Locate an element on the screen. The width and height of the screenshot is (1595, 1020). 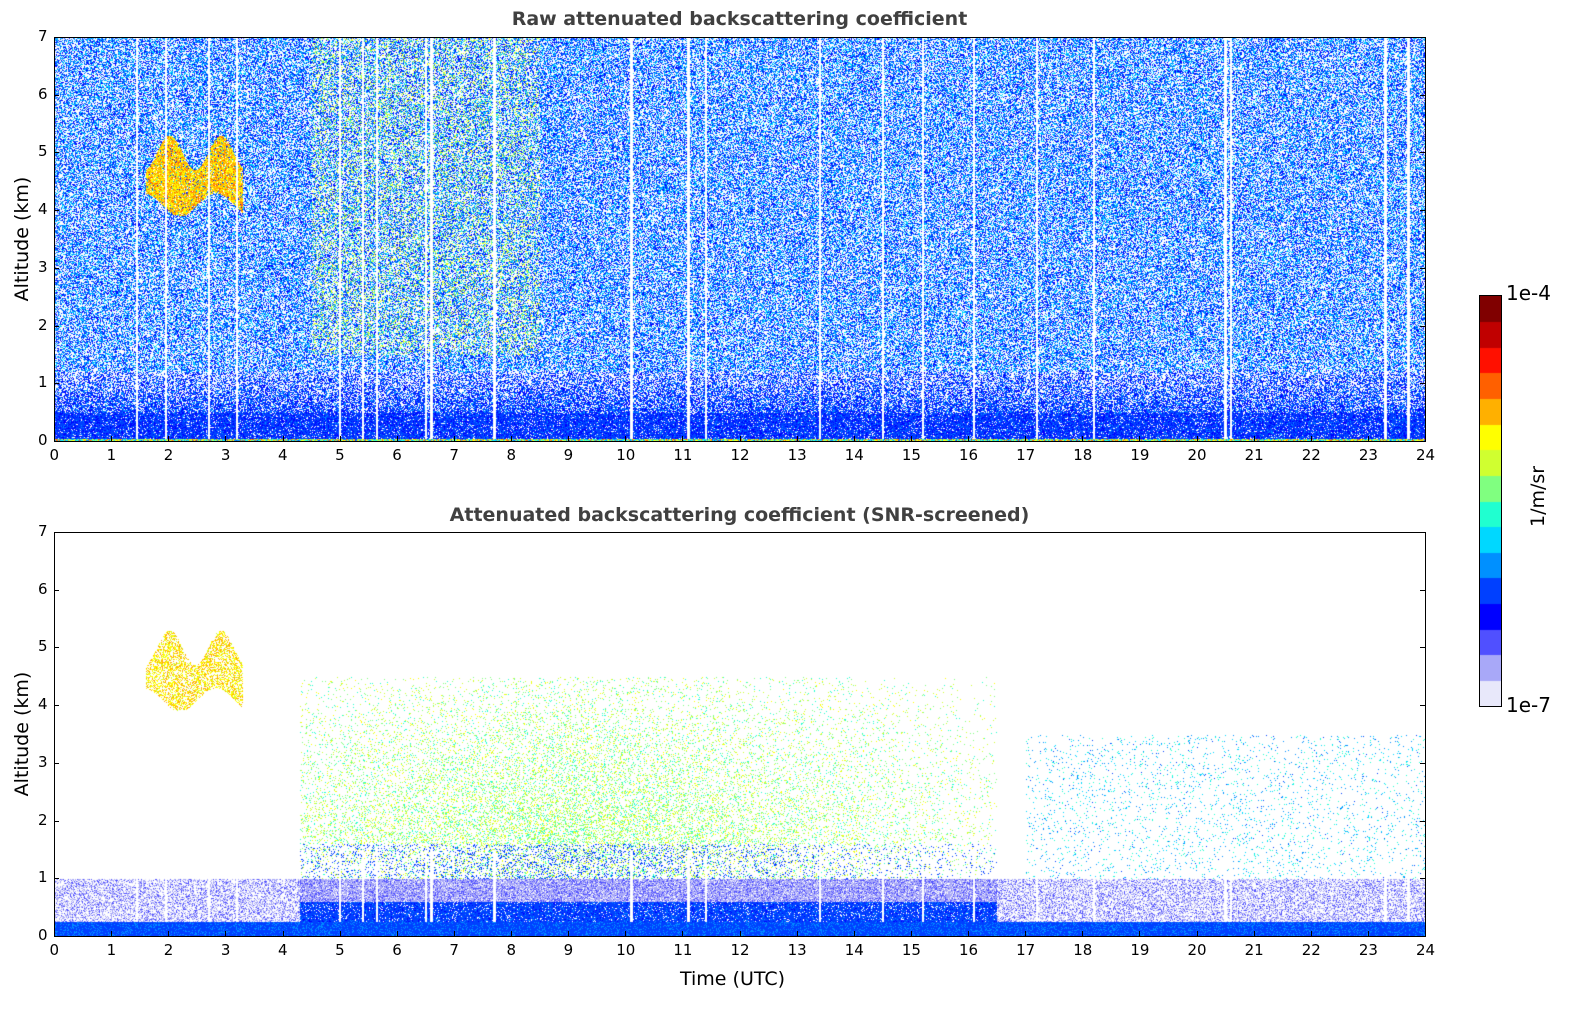
x-tick-label: 24 is located at coordinates (1426, 455).